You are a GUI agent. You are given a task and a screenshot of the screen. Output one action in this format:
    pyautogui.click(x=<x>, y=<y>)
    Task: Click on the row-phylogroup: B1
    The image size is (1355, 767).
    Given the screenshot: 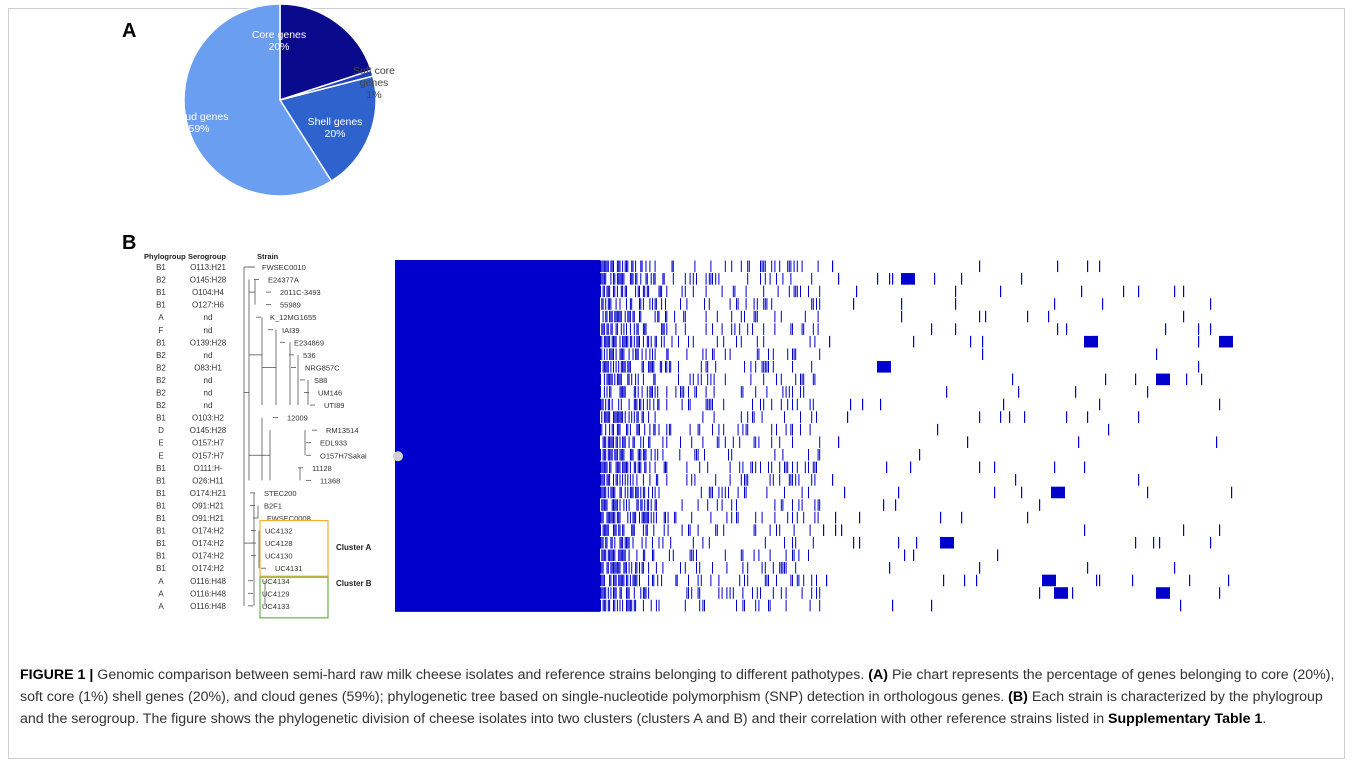 What is the action you would take?
    pyautogui.click(x=161, y=556)
    